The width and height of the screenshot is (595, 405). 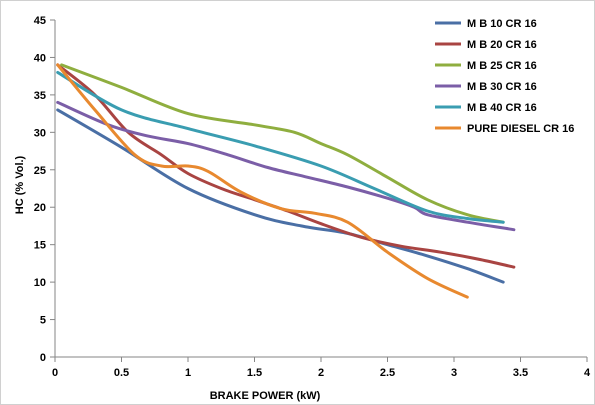 What do you see at coordinates (43, 321) in the screenshot?
I see `y-tick-label: 5` at bounding box center [43, 321].